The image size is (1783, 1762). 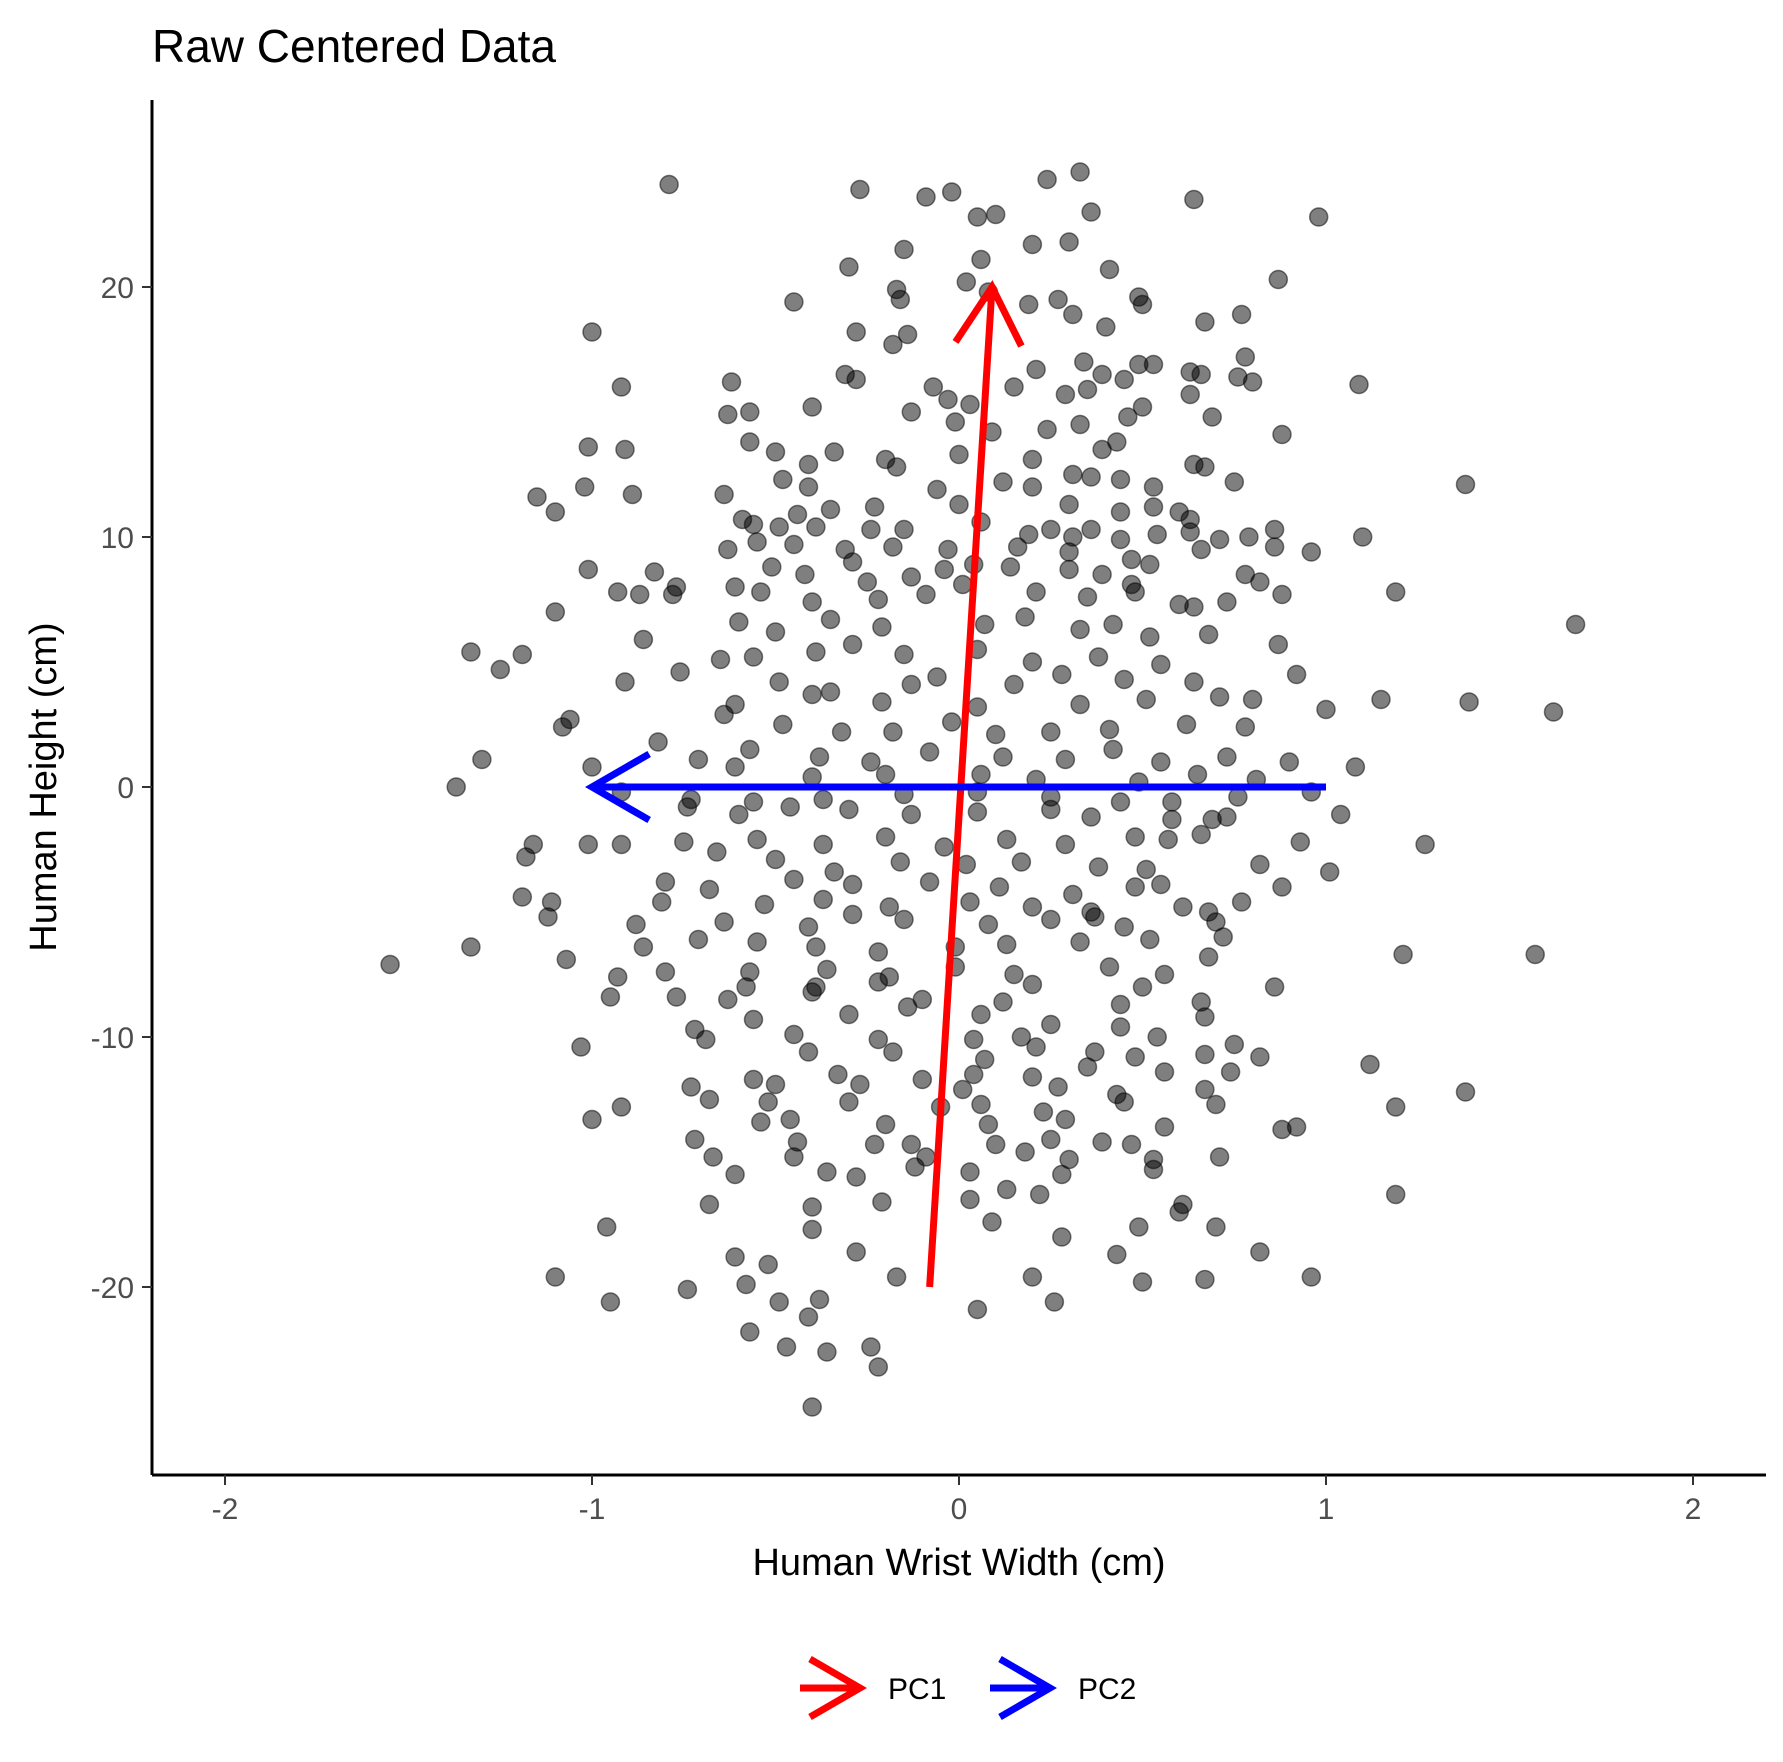 What do you see at coordinates (988, 314) in the screenshot?
I see `arrowhead-pc1` at bounding box center [988, 314].